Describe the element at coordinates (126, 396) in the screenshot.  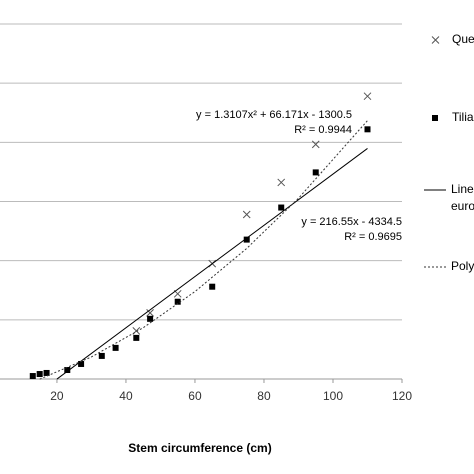
I see `x-tick-label: 40` at that location.